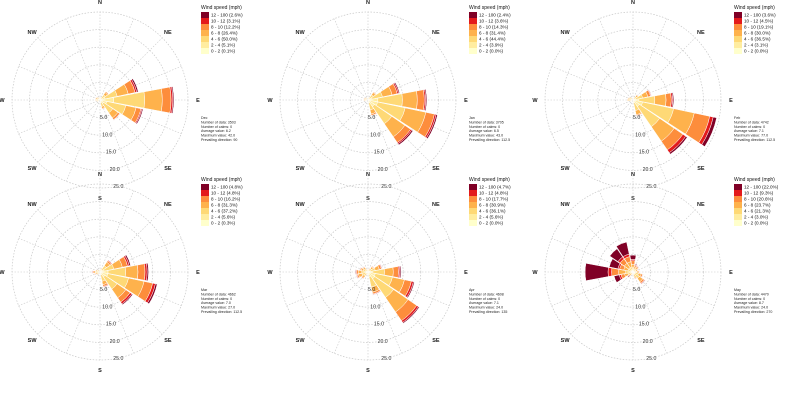 The height and width of the screenshot is (400, 800). Describe the element at coordinates (100, 371) in the screenshot. I see `compass-label-s: S` at that location.